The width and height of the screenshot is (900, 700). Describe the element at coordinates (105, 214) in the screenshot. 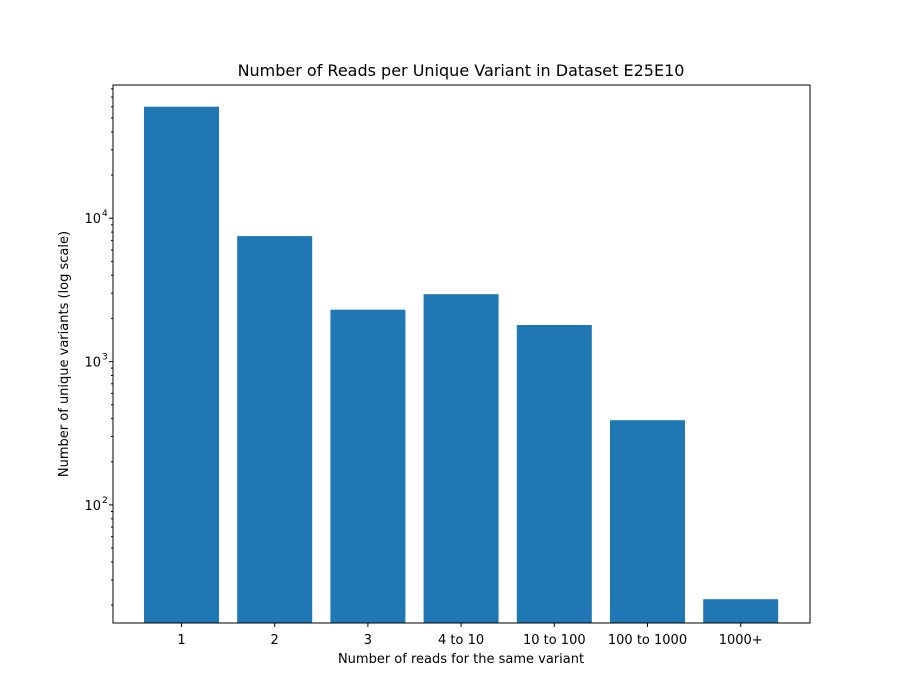

I see `y-tick-exponent: 4` at that location.